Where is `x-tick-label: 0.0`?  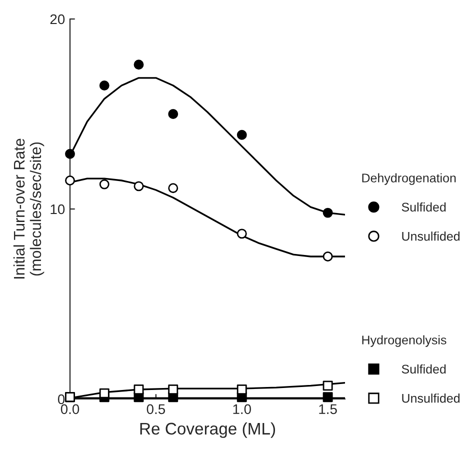 x-tick-label: 0.0 is located at coordinates (70, 409).